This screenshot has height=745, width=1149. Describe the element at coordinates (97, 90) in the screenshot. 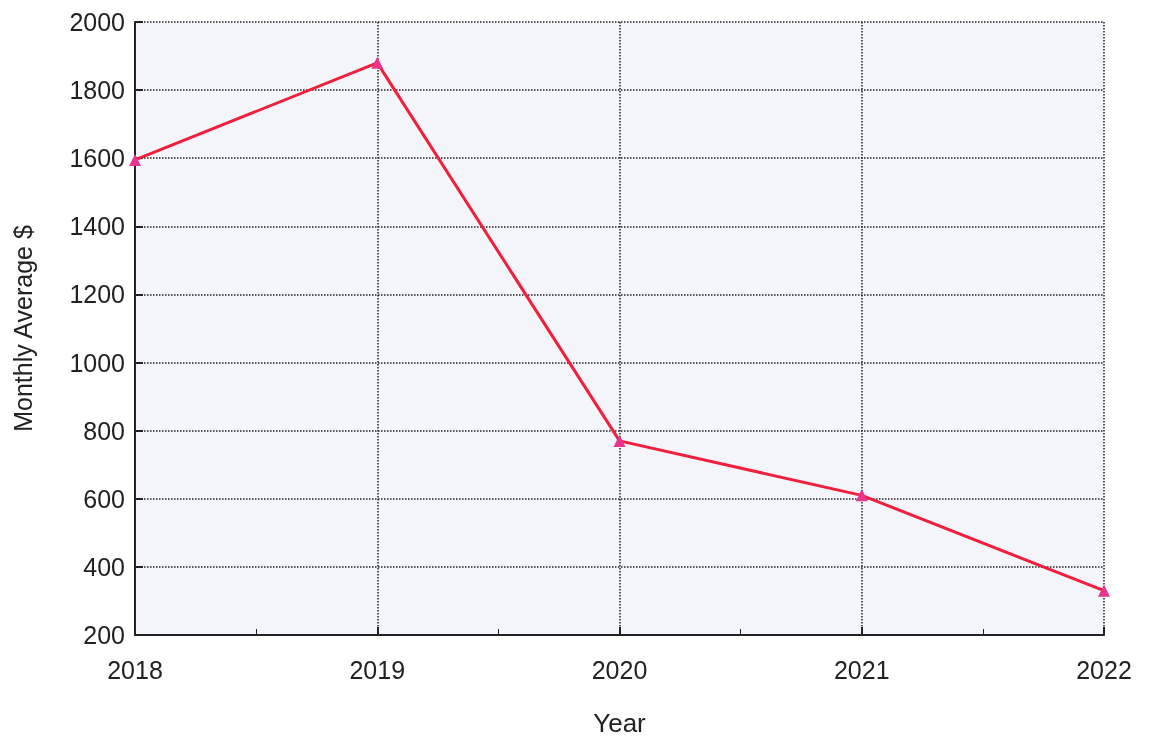

I see `y-tick-label: 1800` at that location.